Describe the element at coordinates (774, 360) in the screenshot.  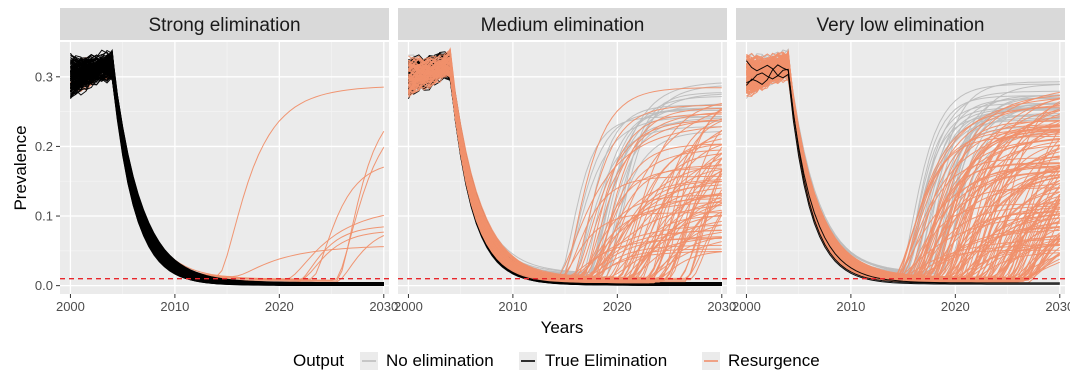
I see `legend-label: Resurgence` at that location.